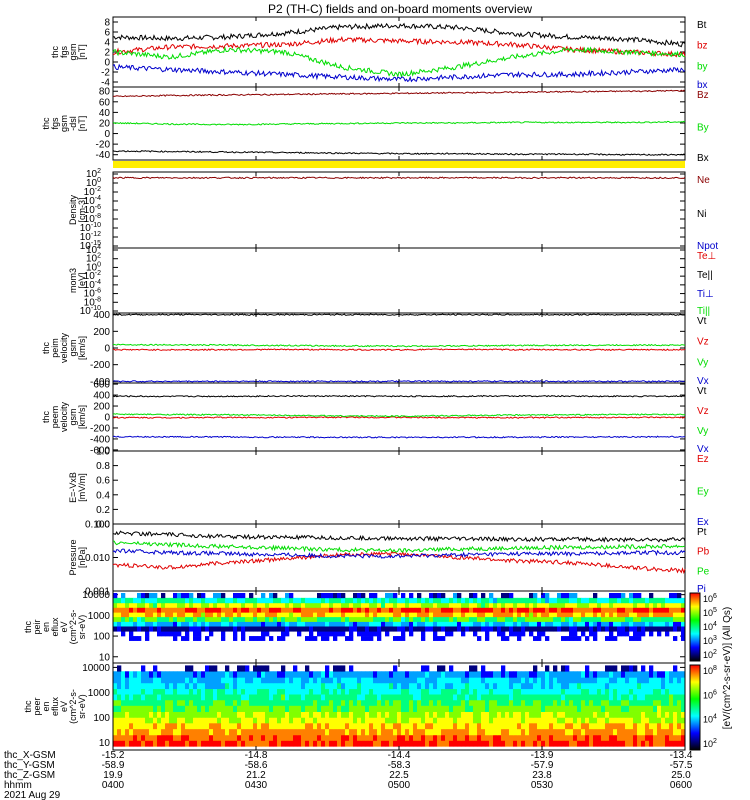  I want to click on ylabel-line: gsm, so click(73, 416).